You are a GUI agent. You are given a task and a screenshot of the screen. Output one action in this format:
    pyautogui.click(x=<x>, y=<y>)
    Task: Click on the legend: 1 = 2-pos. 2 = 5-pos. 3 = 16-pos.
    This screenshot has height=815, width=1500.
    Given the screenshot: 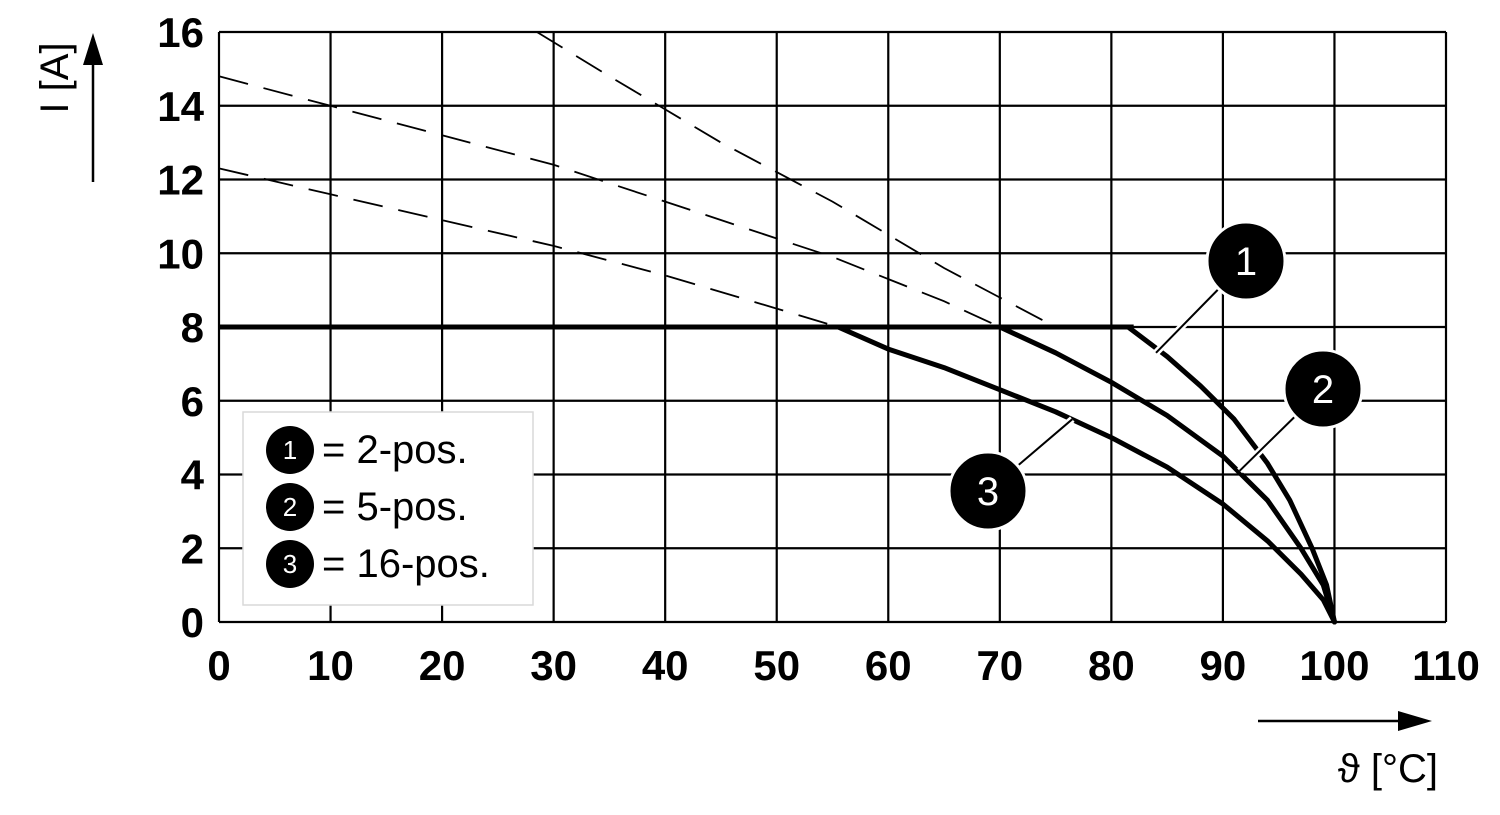 What is the action you would take?
    pyautogui.click(x=388, y=508)
    